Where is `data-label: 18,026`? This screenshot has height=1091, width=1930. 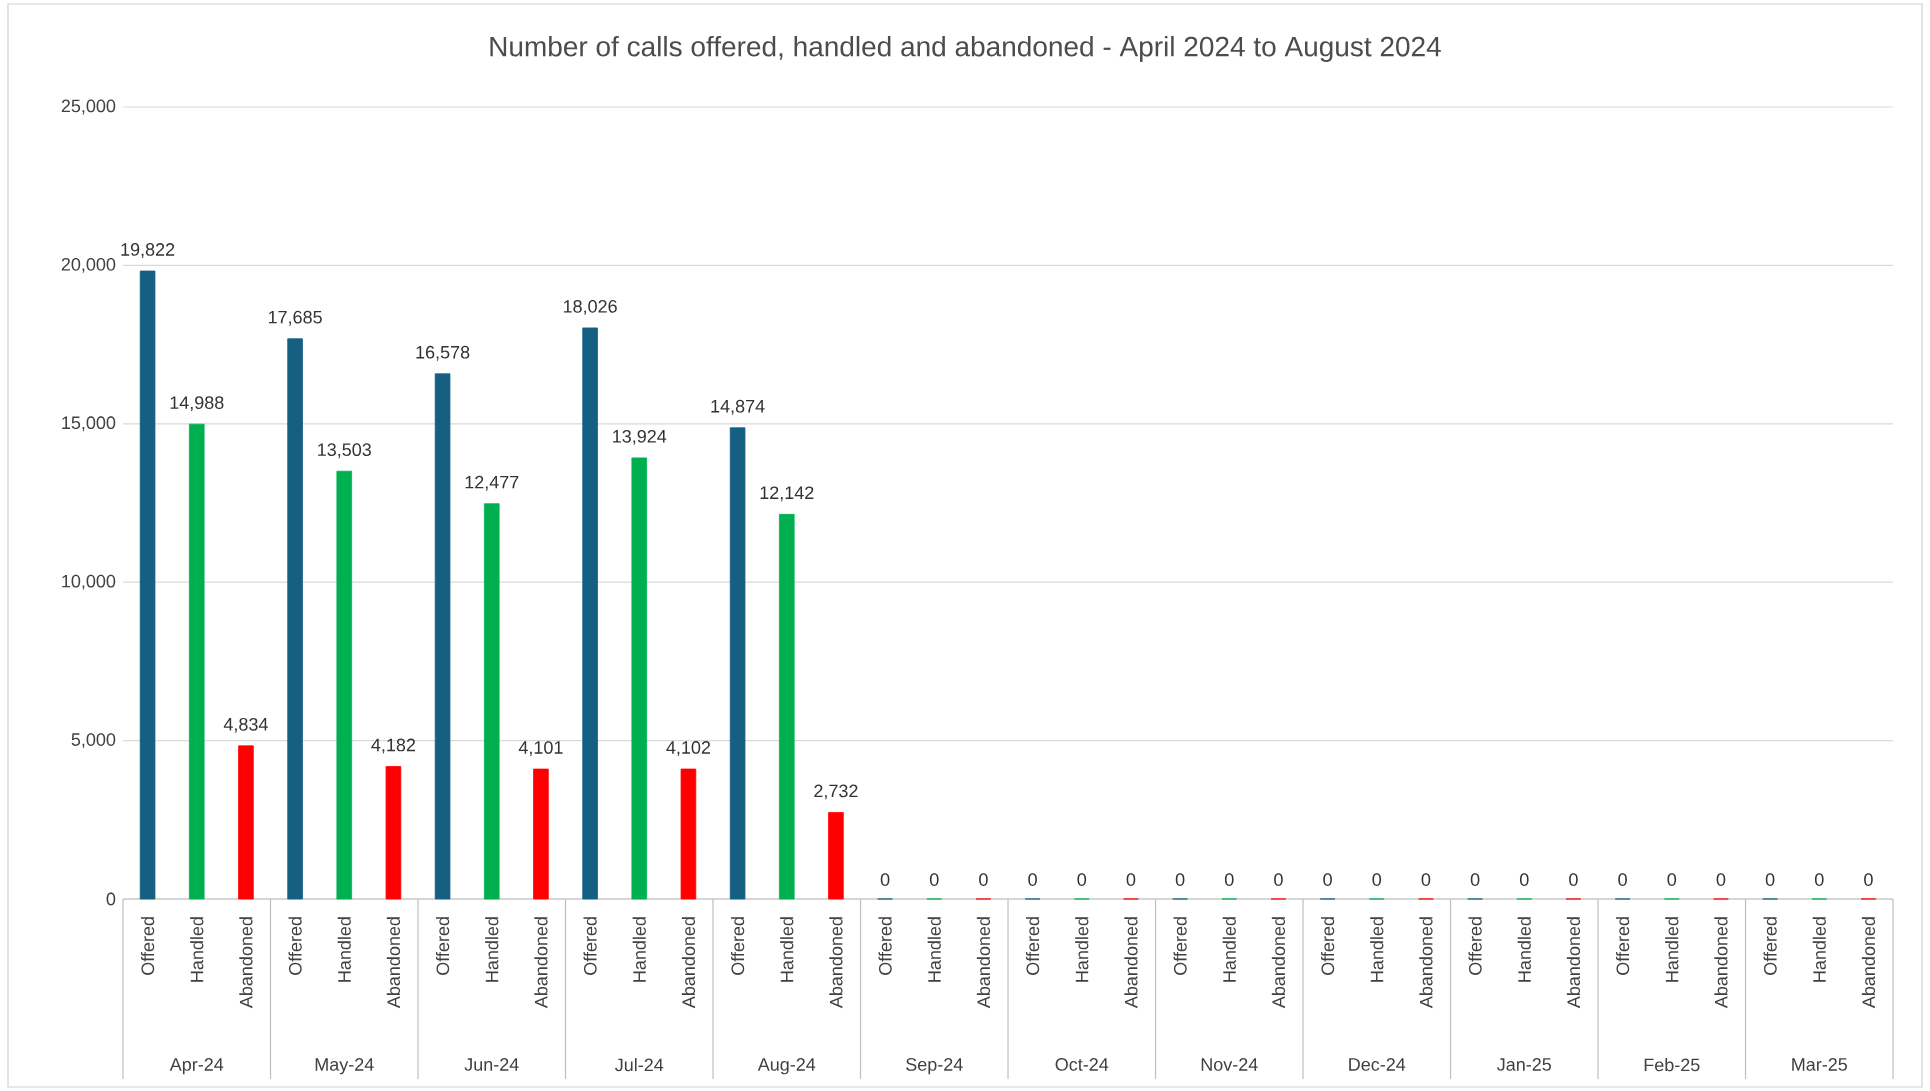
data-label: 18,026 is located at coordinates (590, 307).